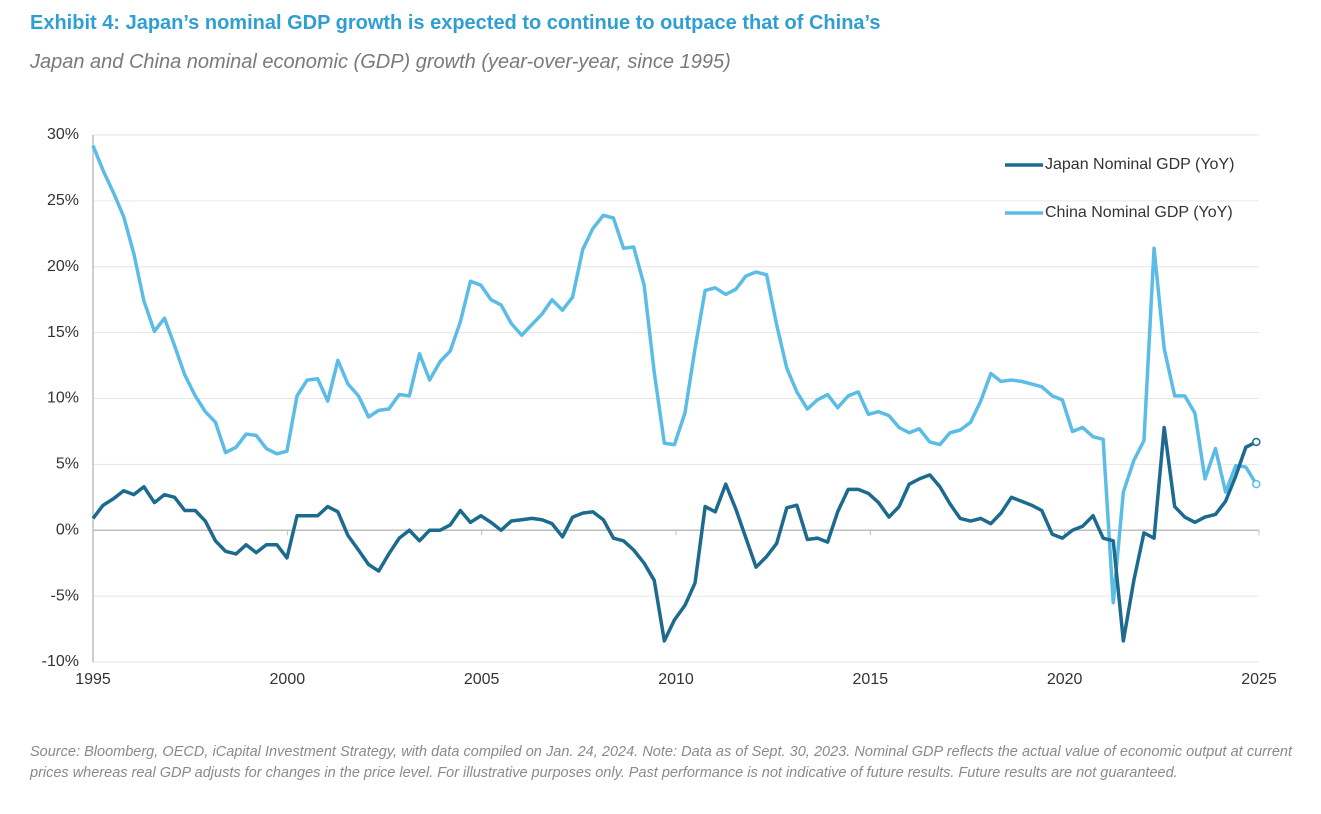 The height and width of the screenshot is (814, 1321). I want to click on y-tick-label: 10%, so click(63, 398).